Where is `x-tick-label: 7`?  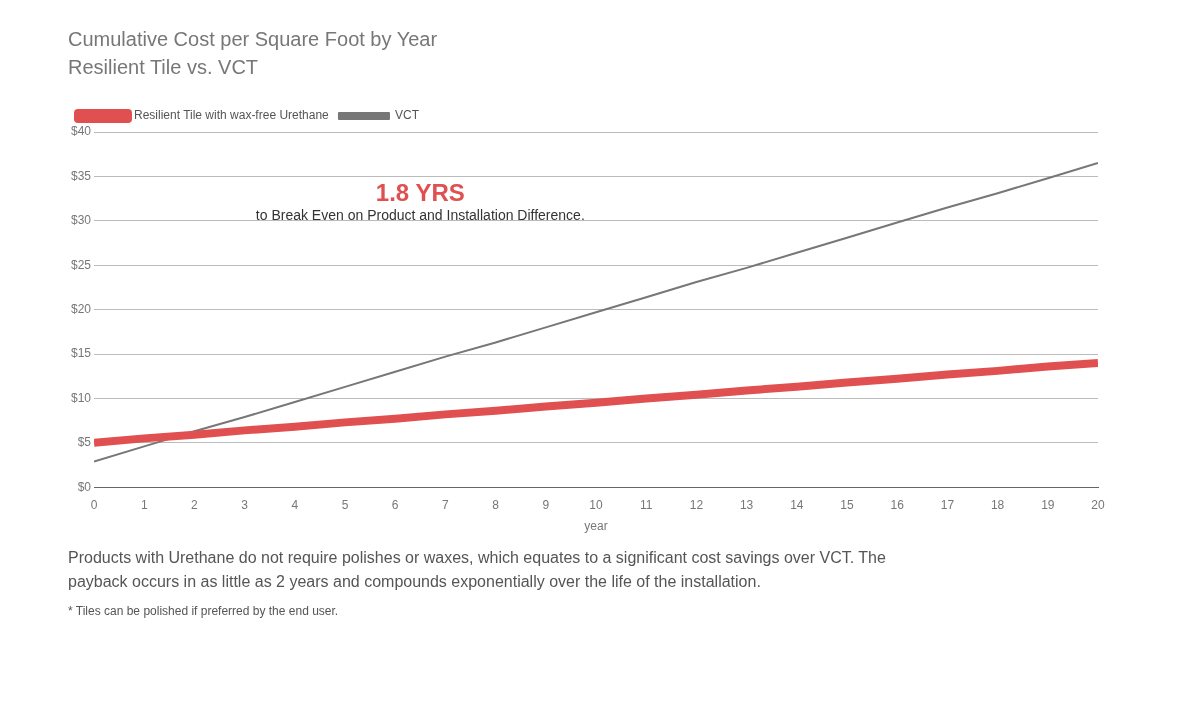 x-tick-label: 7 is located at coordinates (446, 504).